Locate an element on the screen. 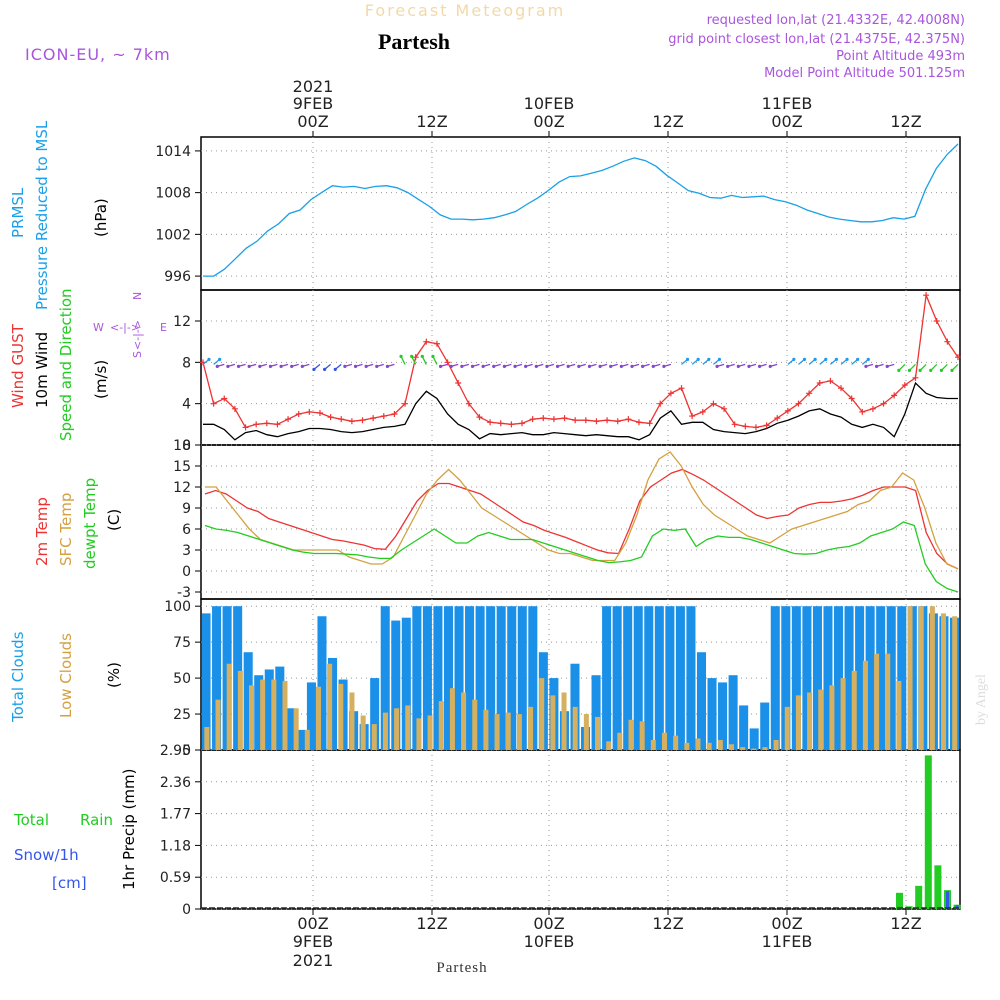  ytick-label-5-0: 0 is located at coordinates (186, 910).